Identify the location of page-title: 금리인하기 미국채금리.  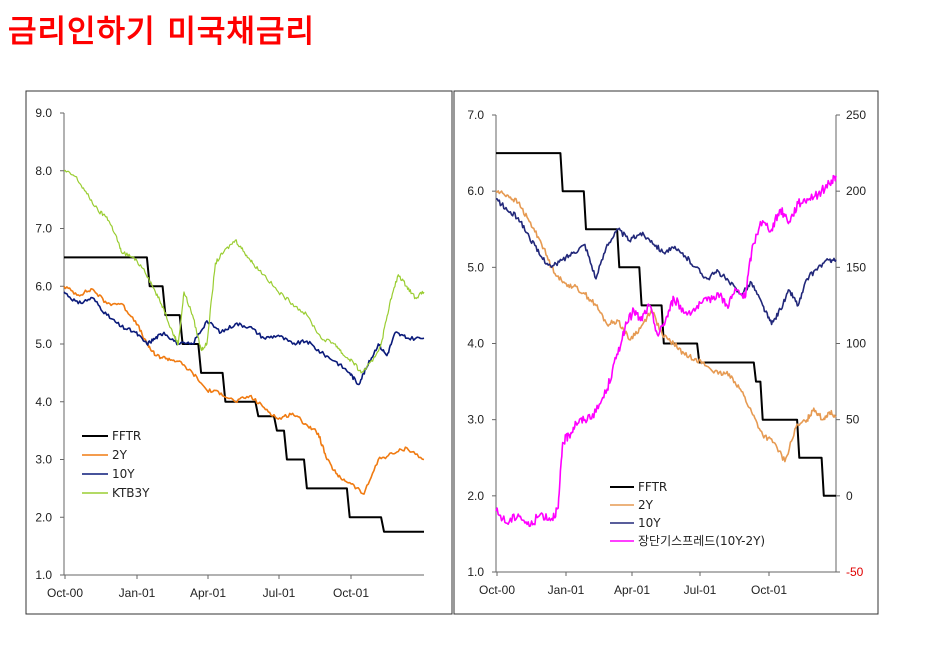
(161, 32).